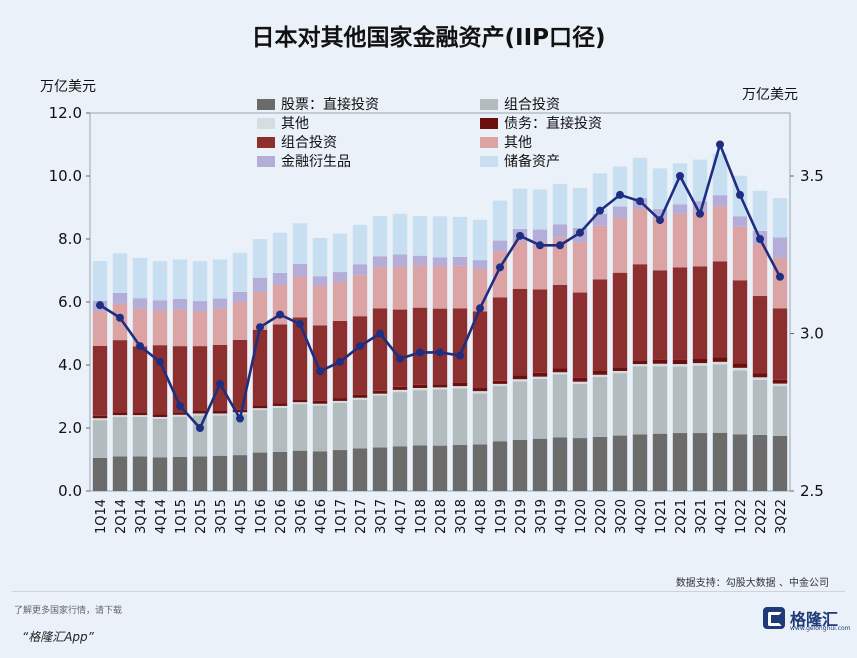 This screenshot has height=658, width=857. Describe the element at coordinates (518, 143) in the screenshot. I see `legend-label: 其他` at that location.